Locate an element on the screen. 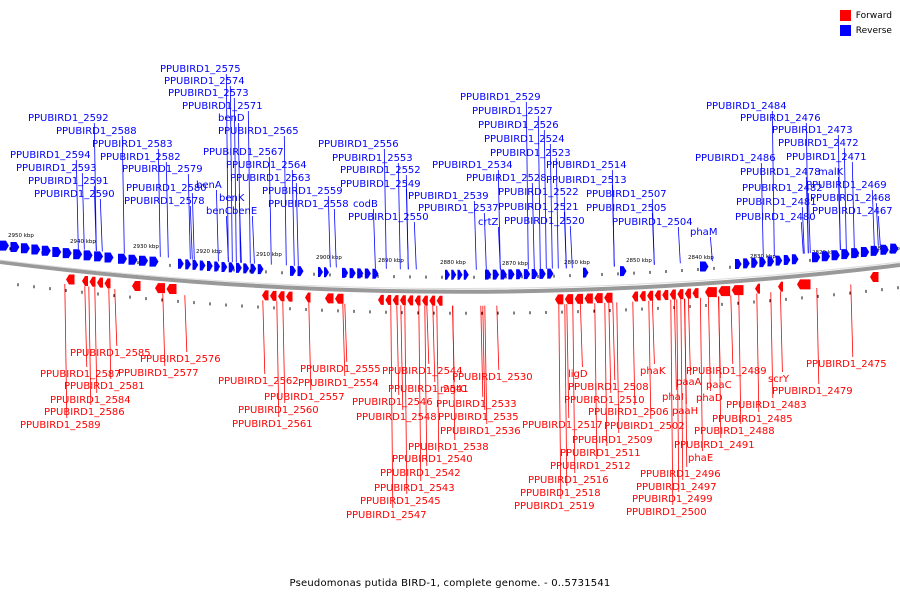 The height and width of the screenshot is (600, 900). forward-gene-label: PPUBIRD1_2584 is located at coordinates (90, 400).